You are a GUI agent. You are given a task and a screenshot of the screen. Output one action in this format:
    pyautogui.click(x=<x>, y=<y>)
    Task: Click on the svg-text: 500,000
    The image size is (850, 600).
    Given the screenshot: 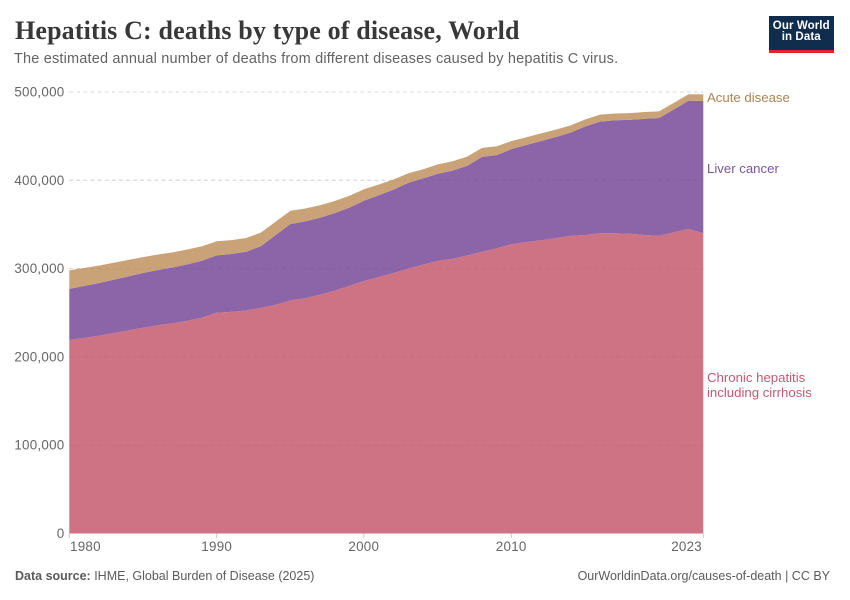 What is the action you would take?
    pyautogui.click(x=39, y=92)
    